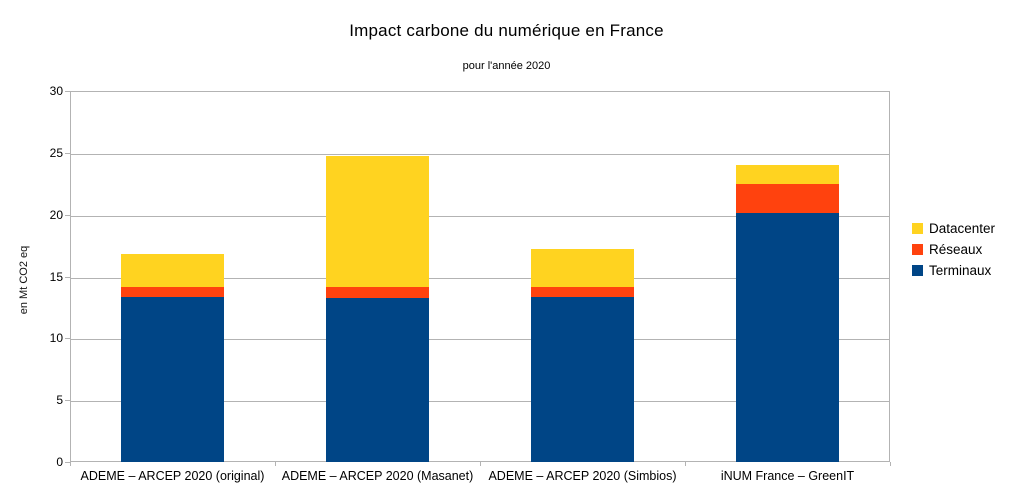 This screenshot has height=494, width=1013. What do you see at coordinates (506, 30) in the screenshot?
I see `chart-title: Impact carbone du numérique en France` at bounding box center [506, 30].